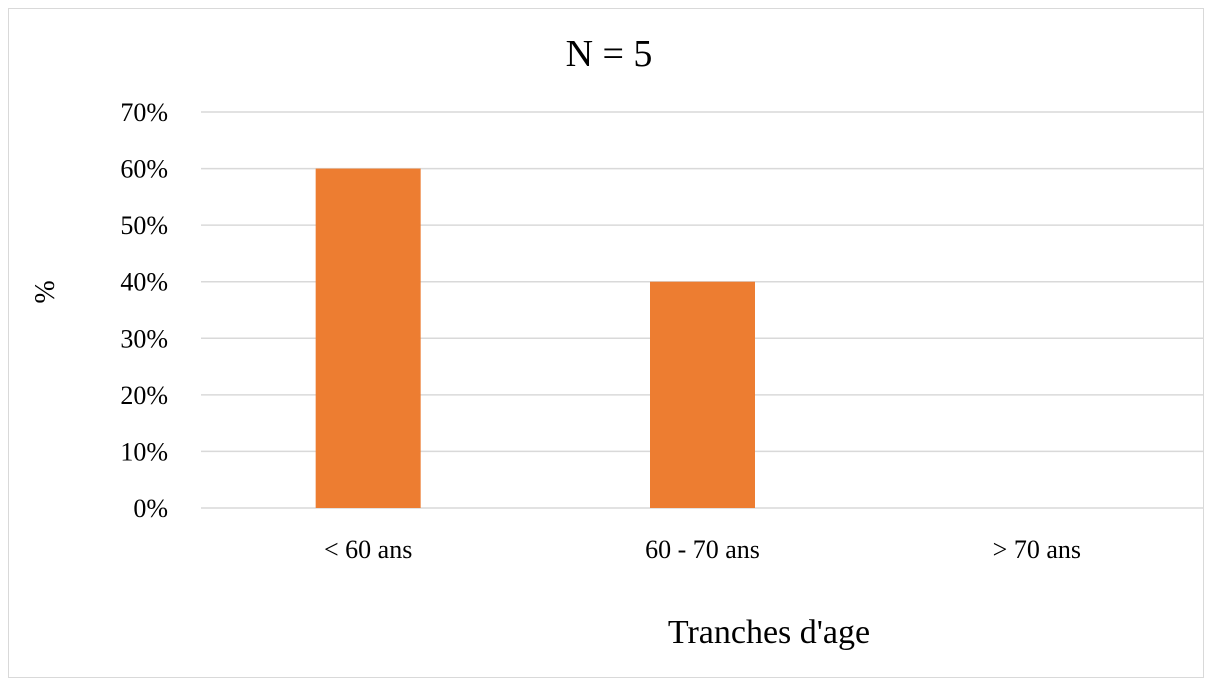 The image size is (1214, 681). Describe the element at coordinates (144, 282) in the screenshot. I see `y-tick-label: 40%` at that location.